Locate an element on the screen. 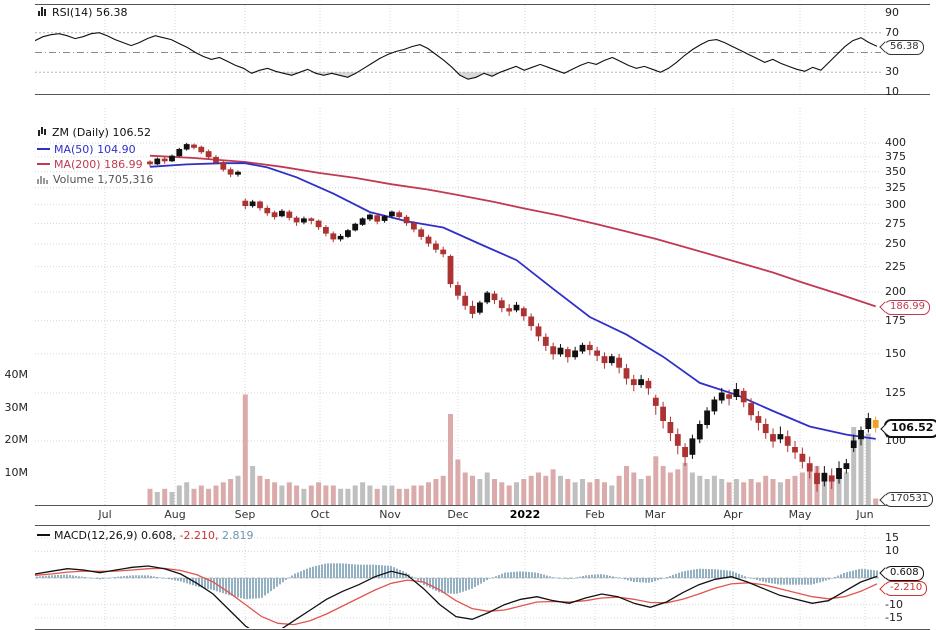 The height and width of the screenshot is (630, 936). ma50-line-swatch is located at coordinates (43, 149).